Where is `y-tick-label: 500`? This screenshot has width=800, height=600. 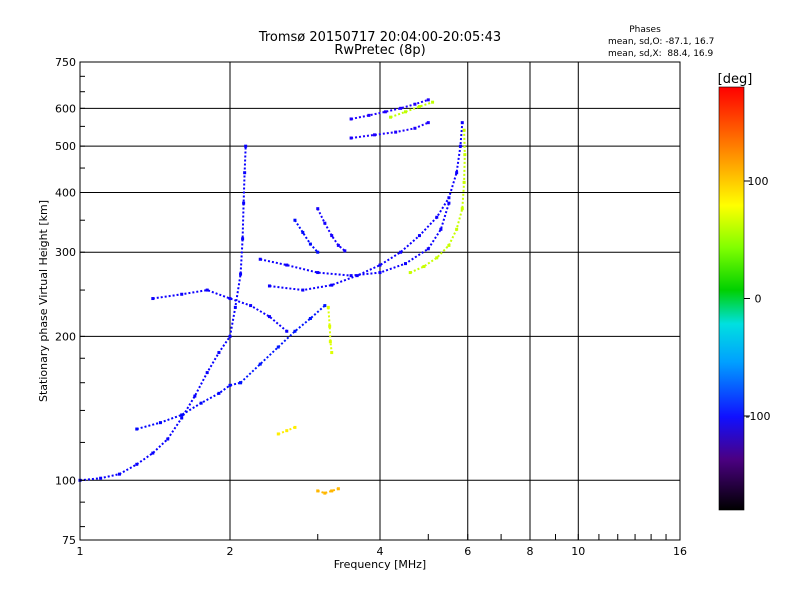 y-tick-label: 500 is located at coordinates (65, 146).